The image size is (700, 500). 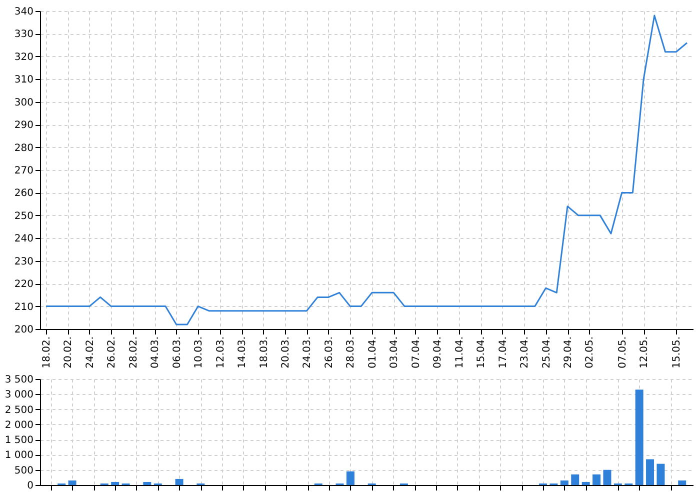 What do you see at coordinates (24, 57) in the screenshot?
I see `y-tick-label: 320` at bounding box center [24, 57].